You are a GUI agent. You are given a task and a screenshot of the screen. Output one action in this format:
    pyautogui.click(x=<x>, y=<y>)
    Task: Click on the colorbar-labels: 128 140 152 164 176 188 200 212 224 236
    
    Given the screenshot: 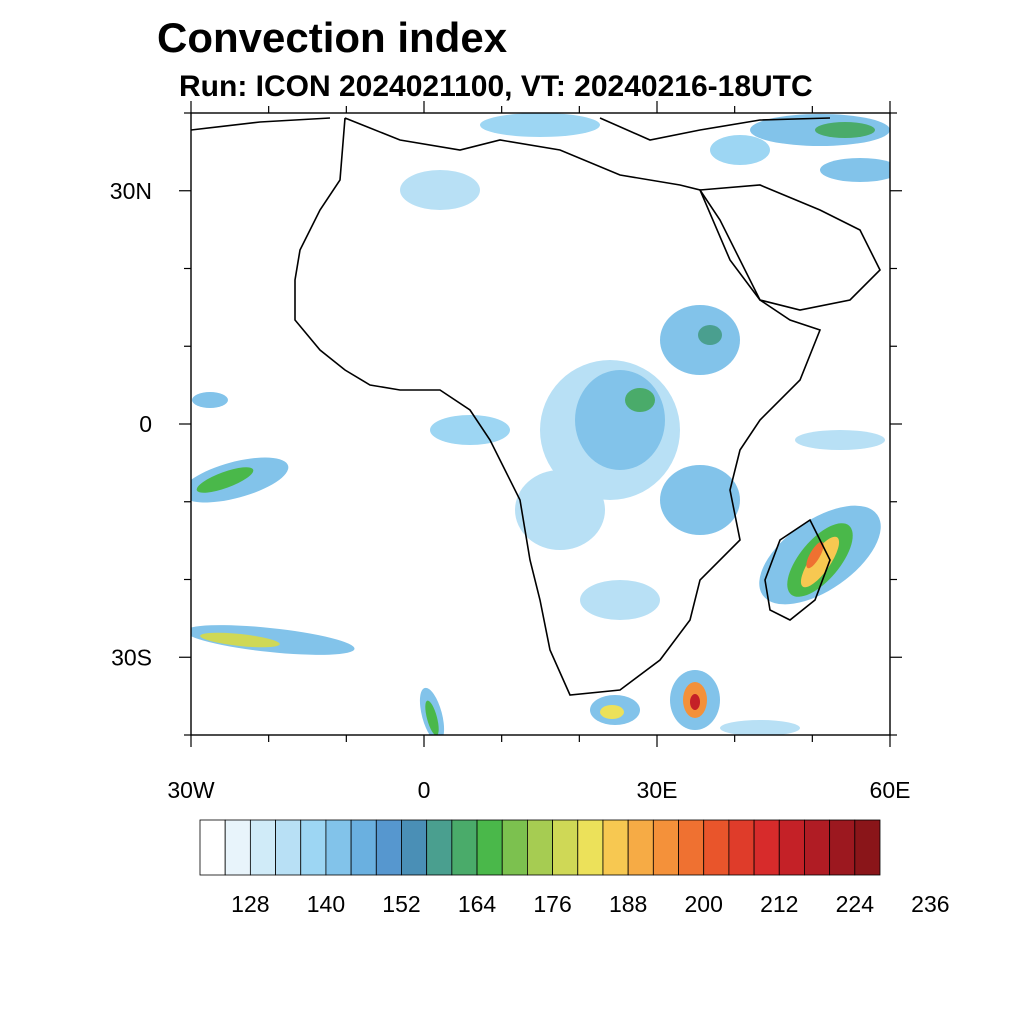 What is the action you would take?
    pyautogui.click(x=590, y=904)
    